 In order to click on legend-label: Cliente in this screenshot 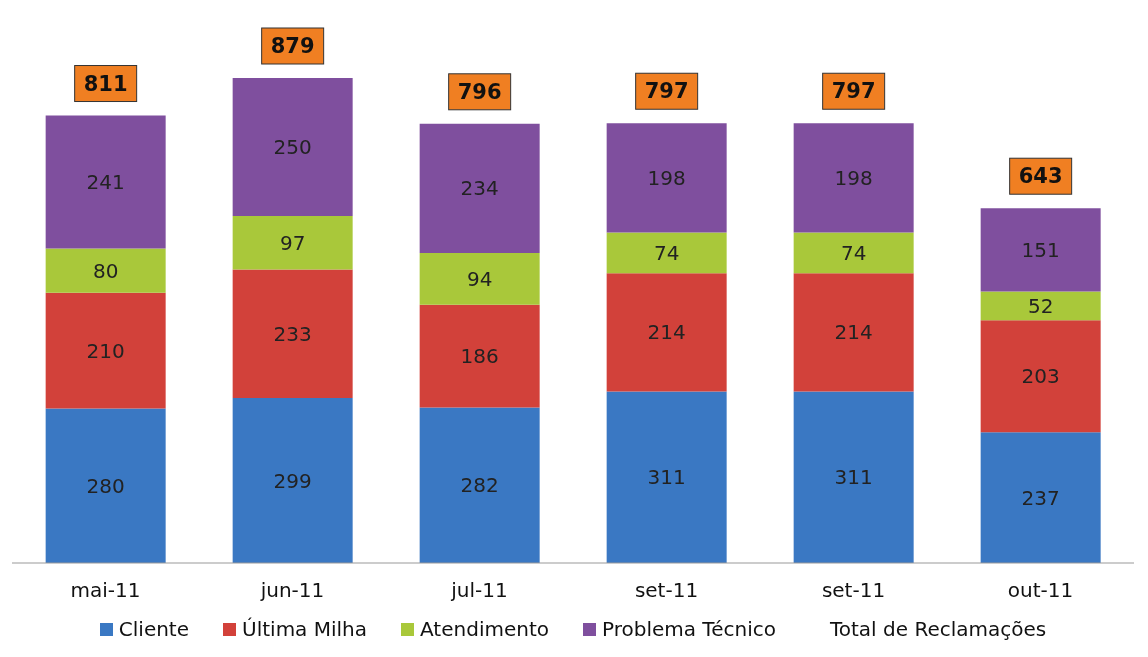, I will do `click(153, 629)`.